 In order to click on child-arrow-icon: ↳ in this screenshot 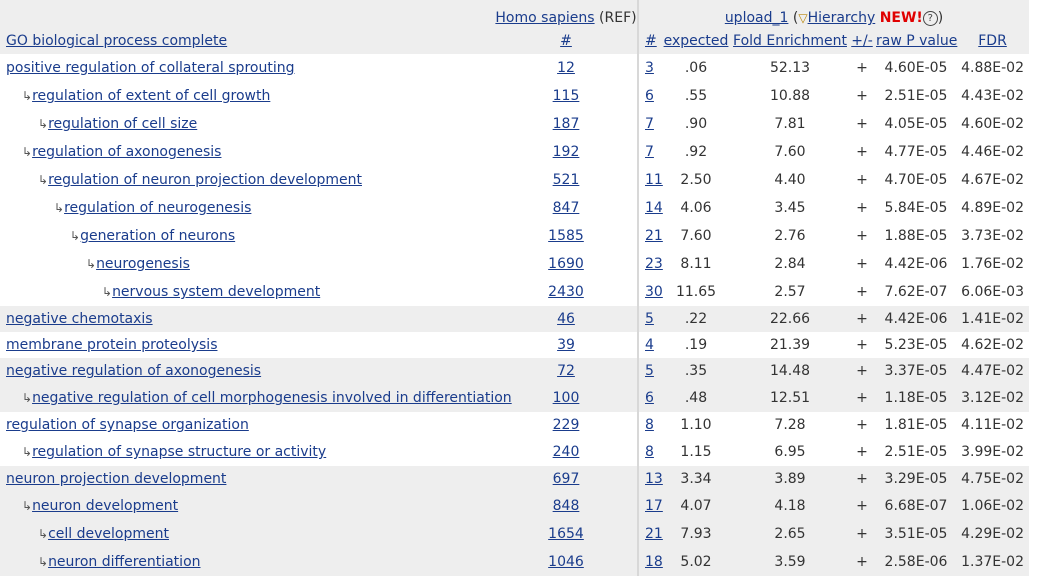, I will do `click(27, 96)`.